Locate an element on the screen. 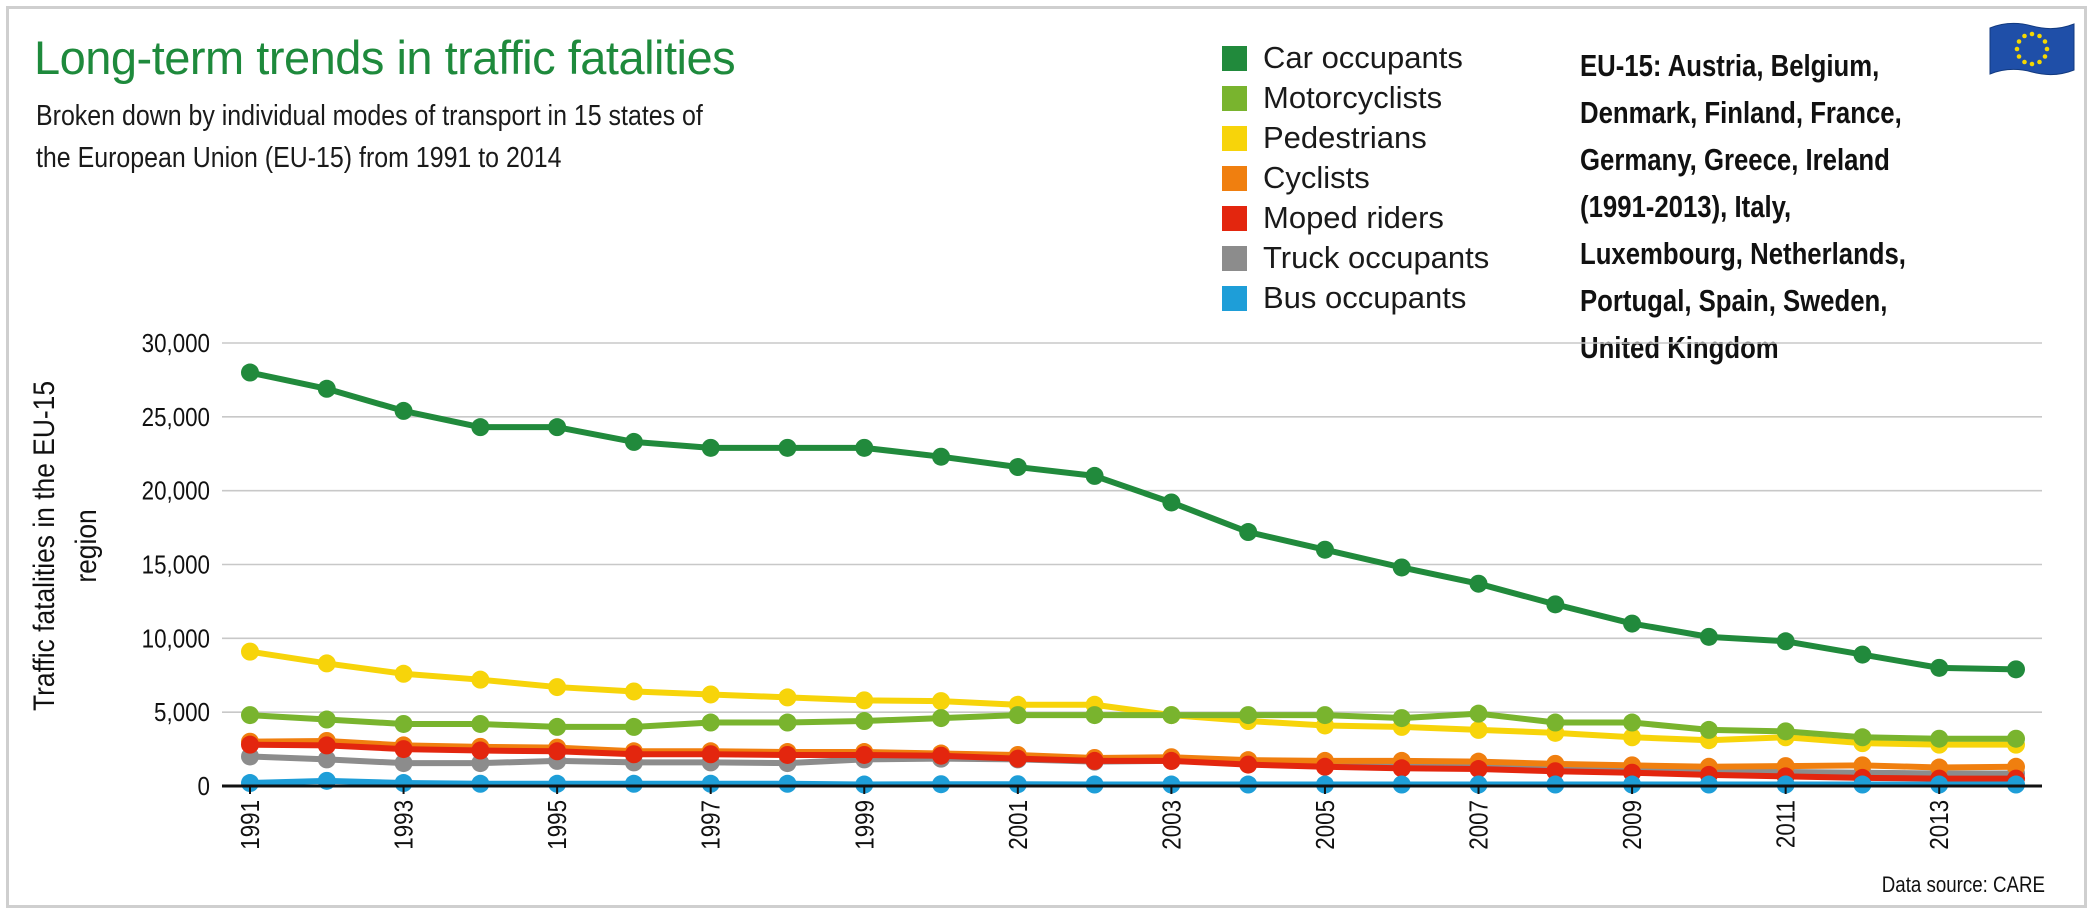 Image resolution: width=2097 pixels, height=918 pixels. legend-item: Motorcyclists is located at coordinates (1355, 98).